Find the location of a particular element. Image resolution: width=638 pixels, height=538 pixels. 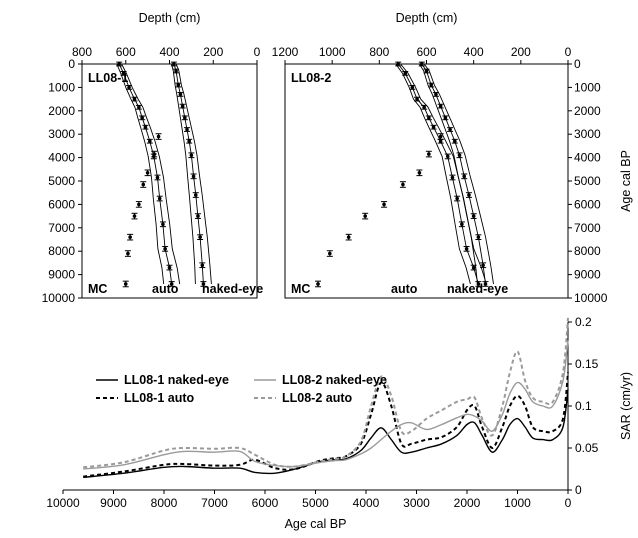

x-tick-label: 200 is located at coordinates (521, 52).